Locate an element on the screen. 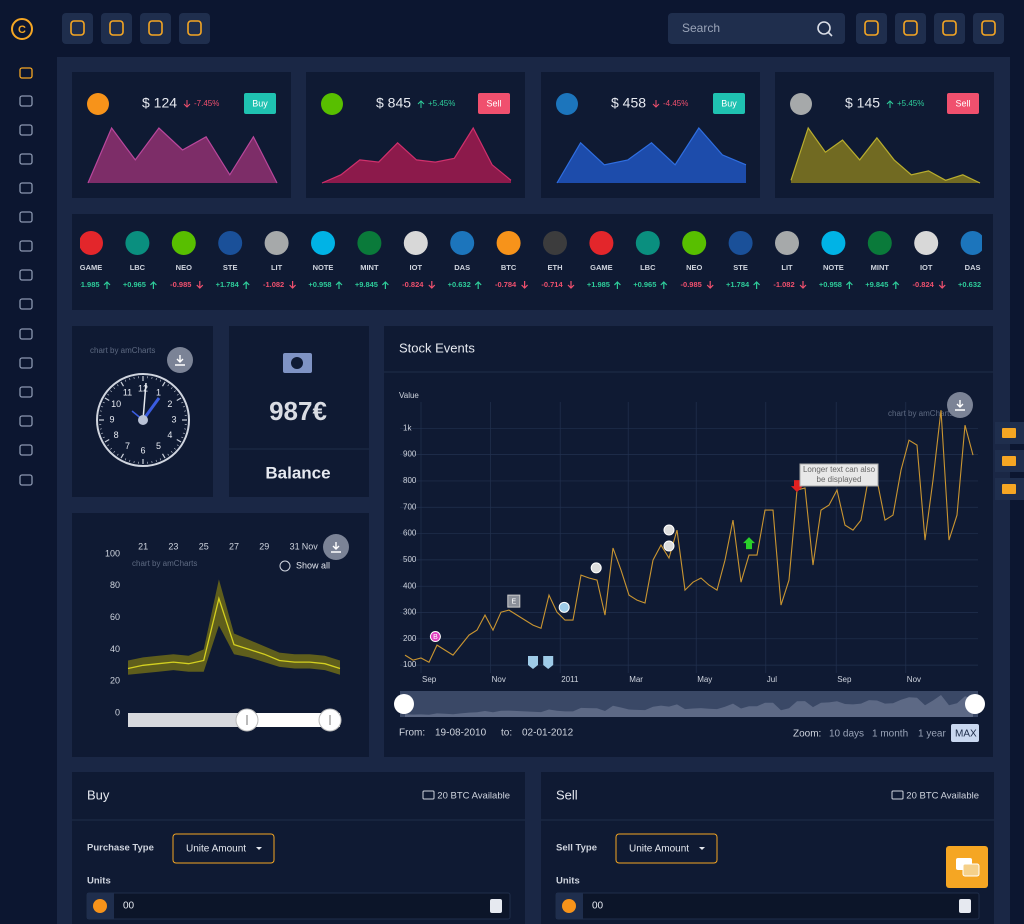  ticker-name: NEO is located at coordinates (694, 267).